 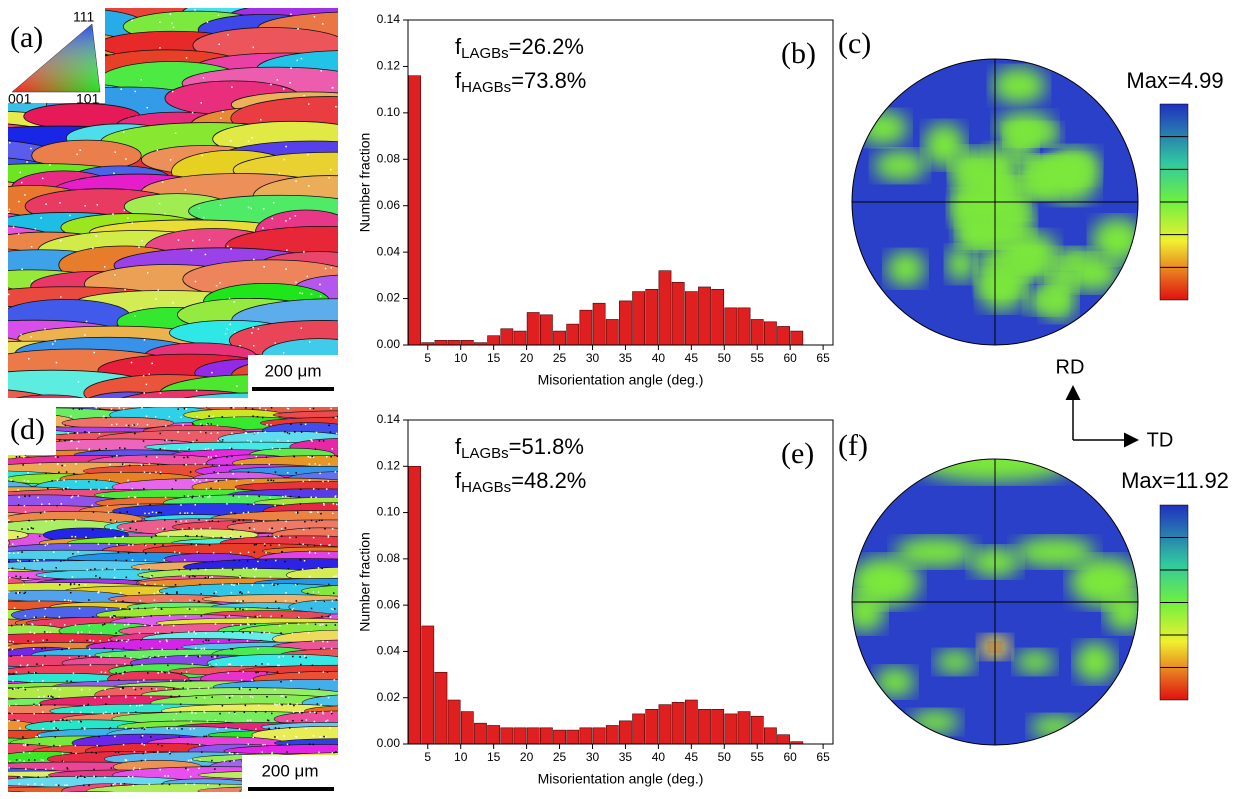 What do you see at coordinates (485, 53) in the screenshot?
I see `annotation-subscript: LAGBs` at bounding box center [485, 53].